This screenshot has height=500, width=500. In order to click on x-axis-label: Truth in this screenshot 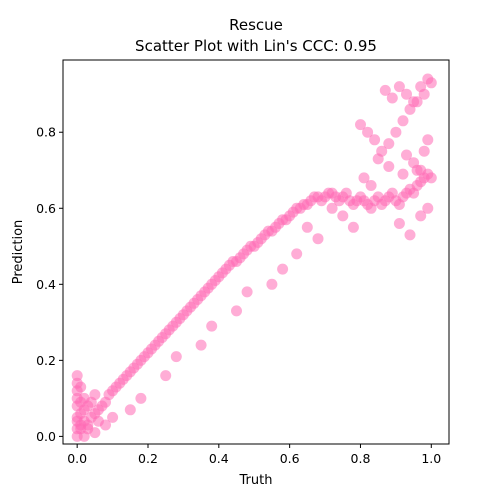, I will do `click(256, 480)`.